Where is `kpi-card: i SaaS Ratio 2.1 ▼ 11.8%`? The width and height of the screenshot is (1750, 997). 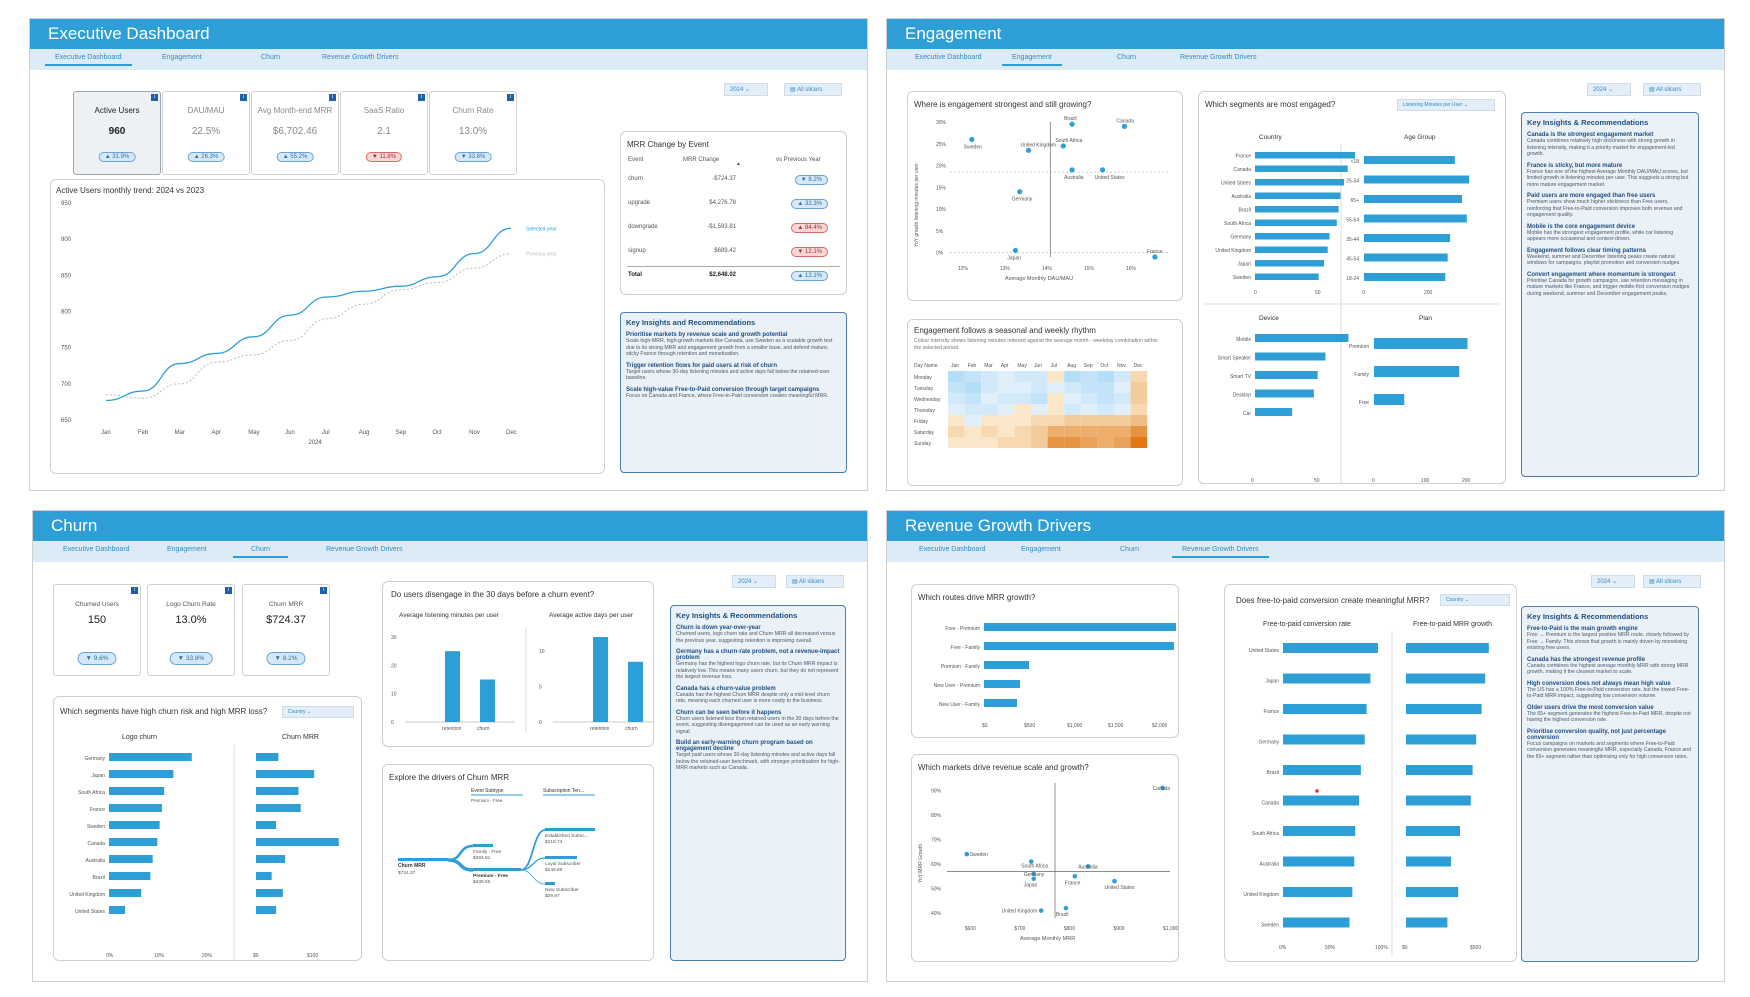 kpi-card: i SaaS Ratio 2.1 ▼ 11.8% is located at coordinates (384, 133).